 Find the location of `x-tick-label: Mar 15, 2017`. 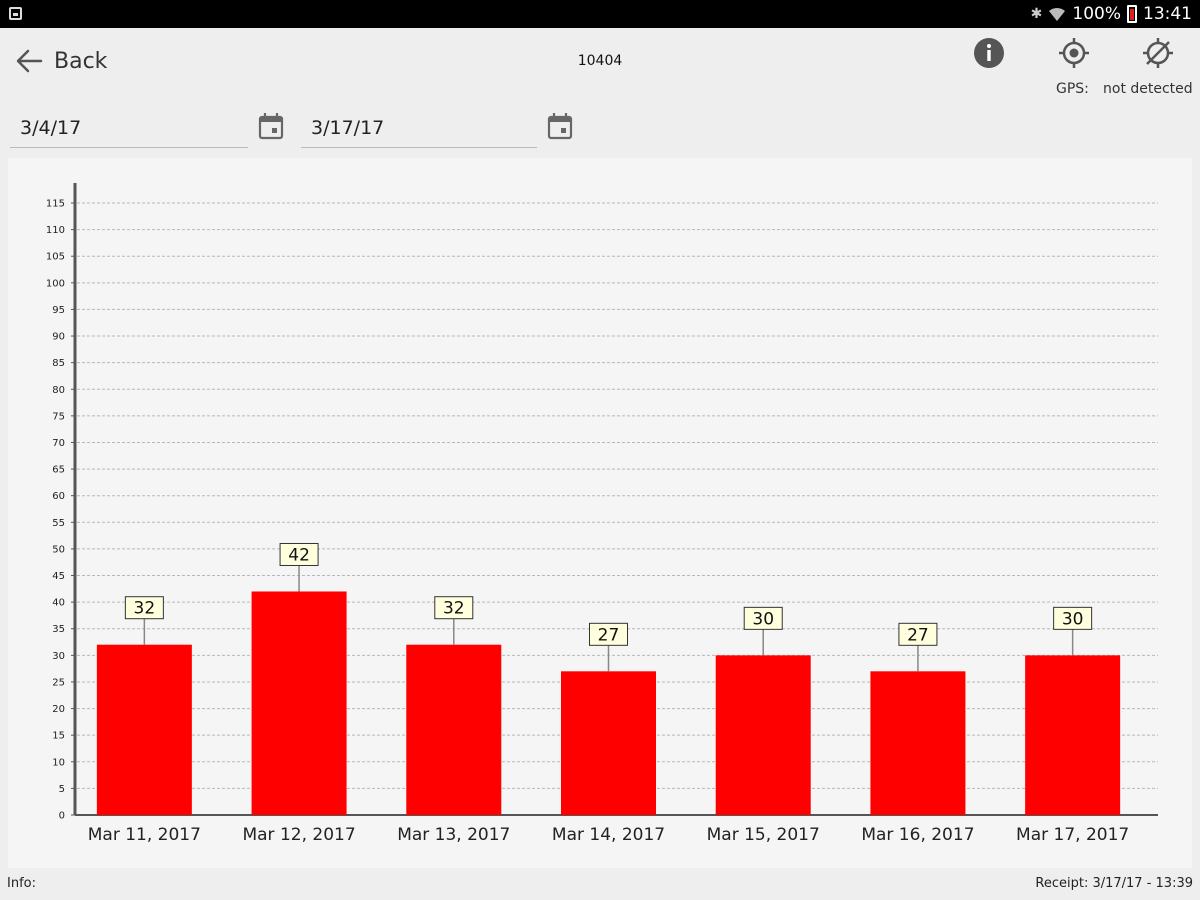

x-tick-label: Mar 15, 2017 is located at coordinates (763, 835).